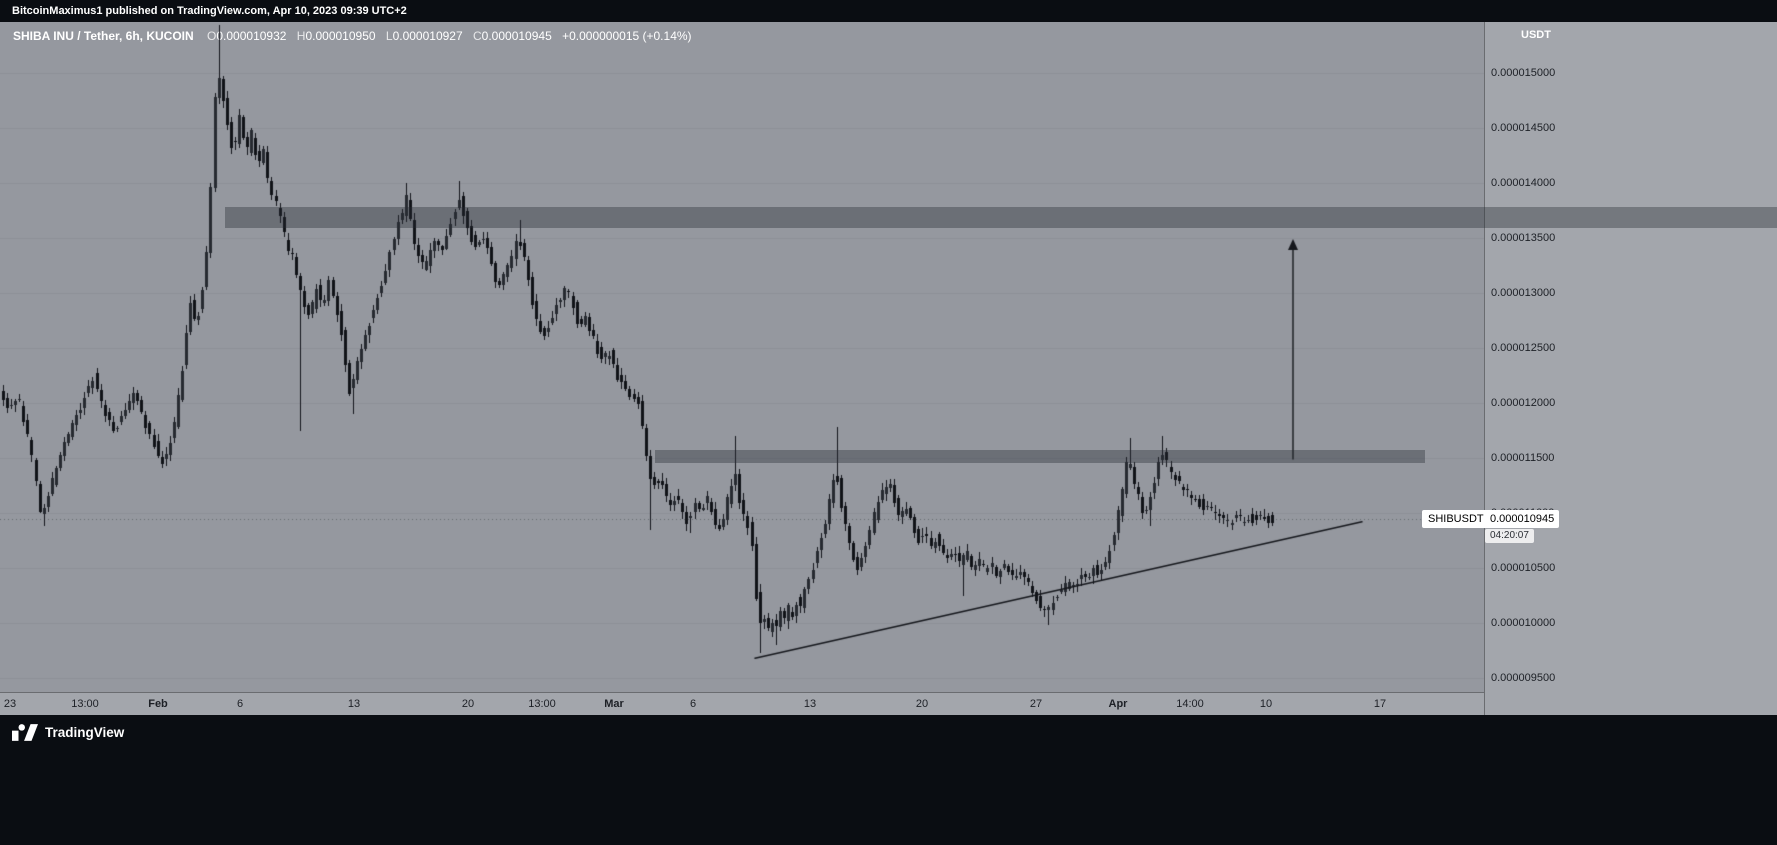 This screenshot has height=845, width=1777. What do you see at coordinates (614, 704) in the screenshot?
I see `time-axis-label: Mar` at bounding box center [614, 704].